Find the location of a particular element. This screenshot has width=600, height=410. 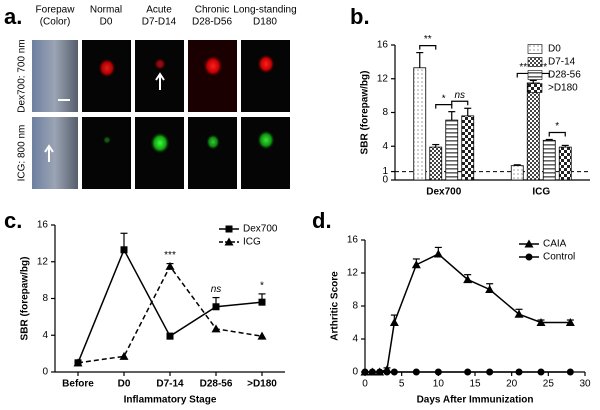

panel-label: a. is located at coordinates (13, 16).